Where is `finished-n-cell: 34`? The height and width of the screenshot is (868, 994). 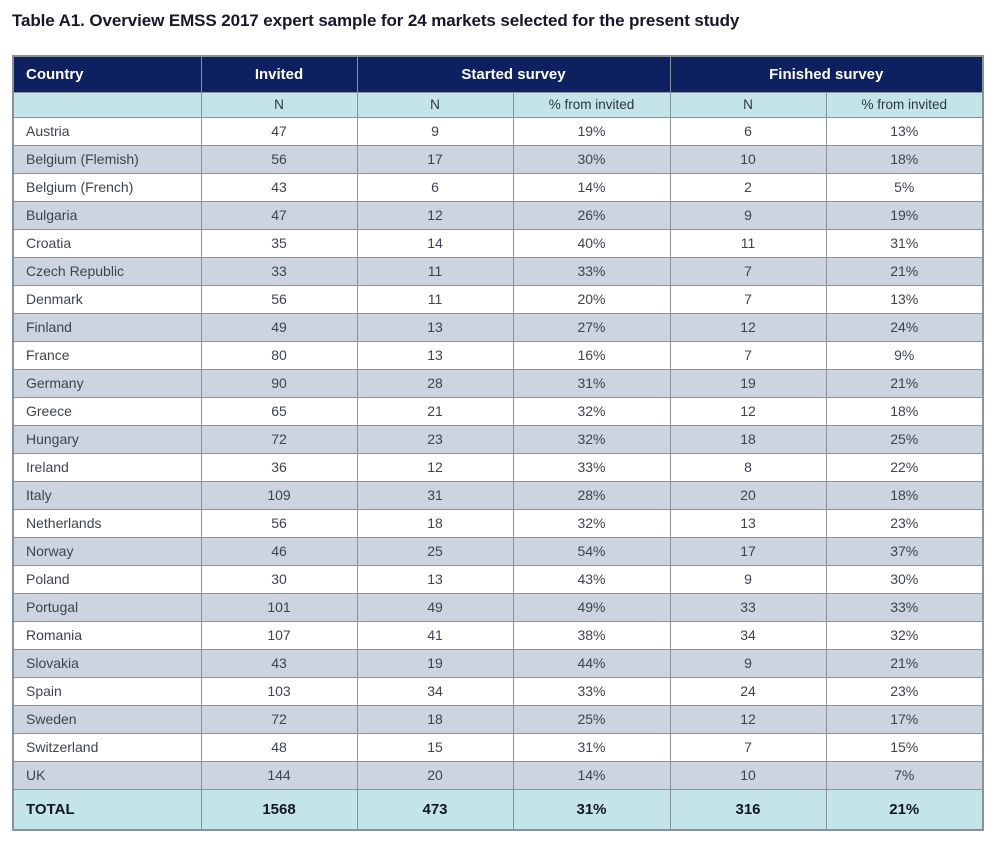
finished-n-cell: 34 is located at coordinates (748, 635).